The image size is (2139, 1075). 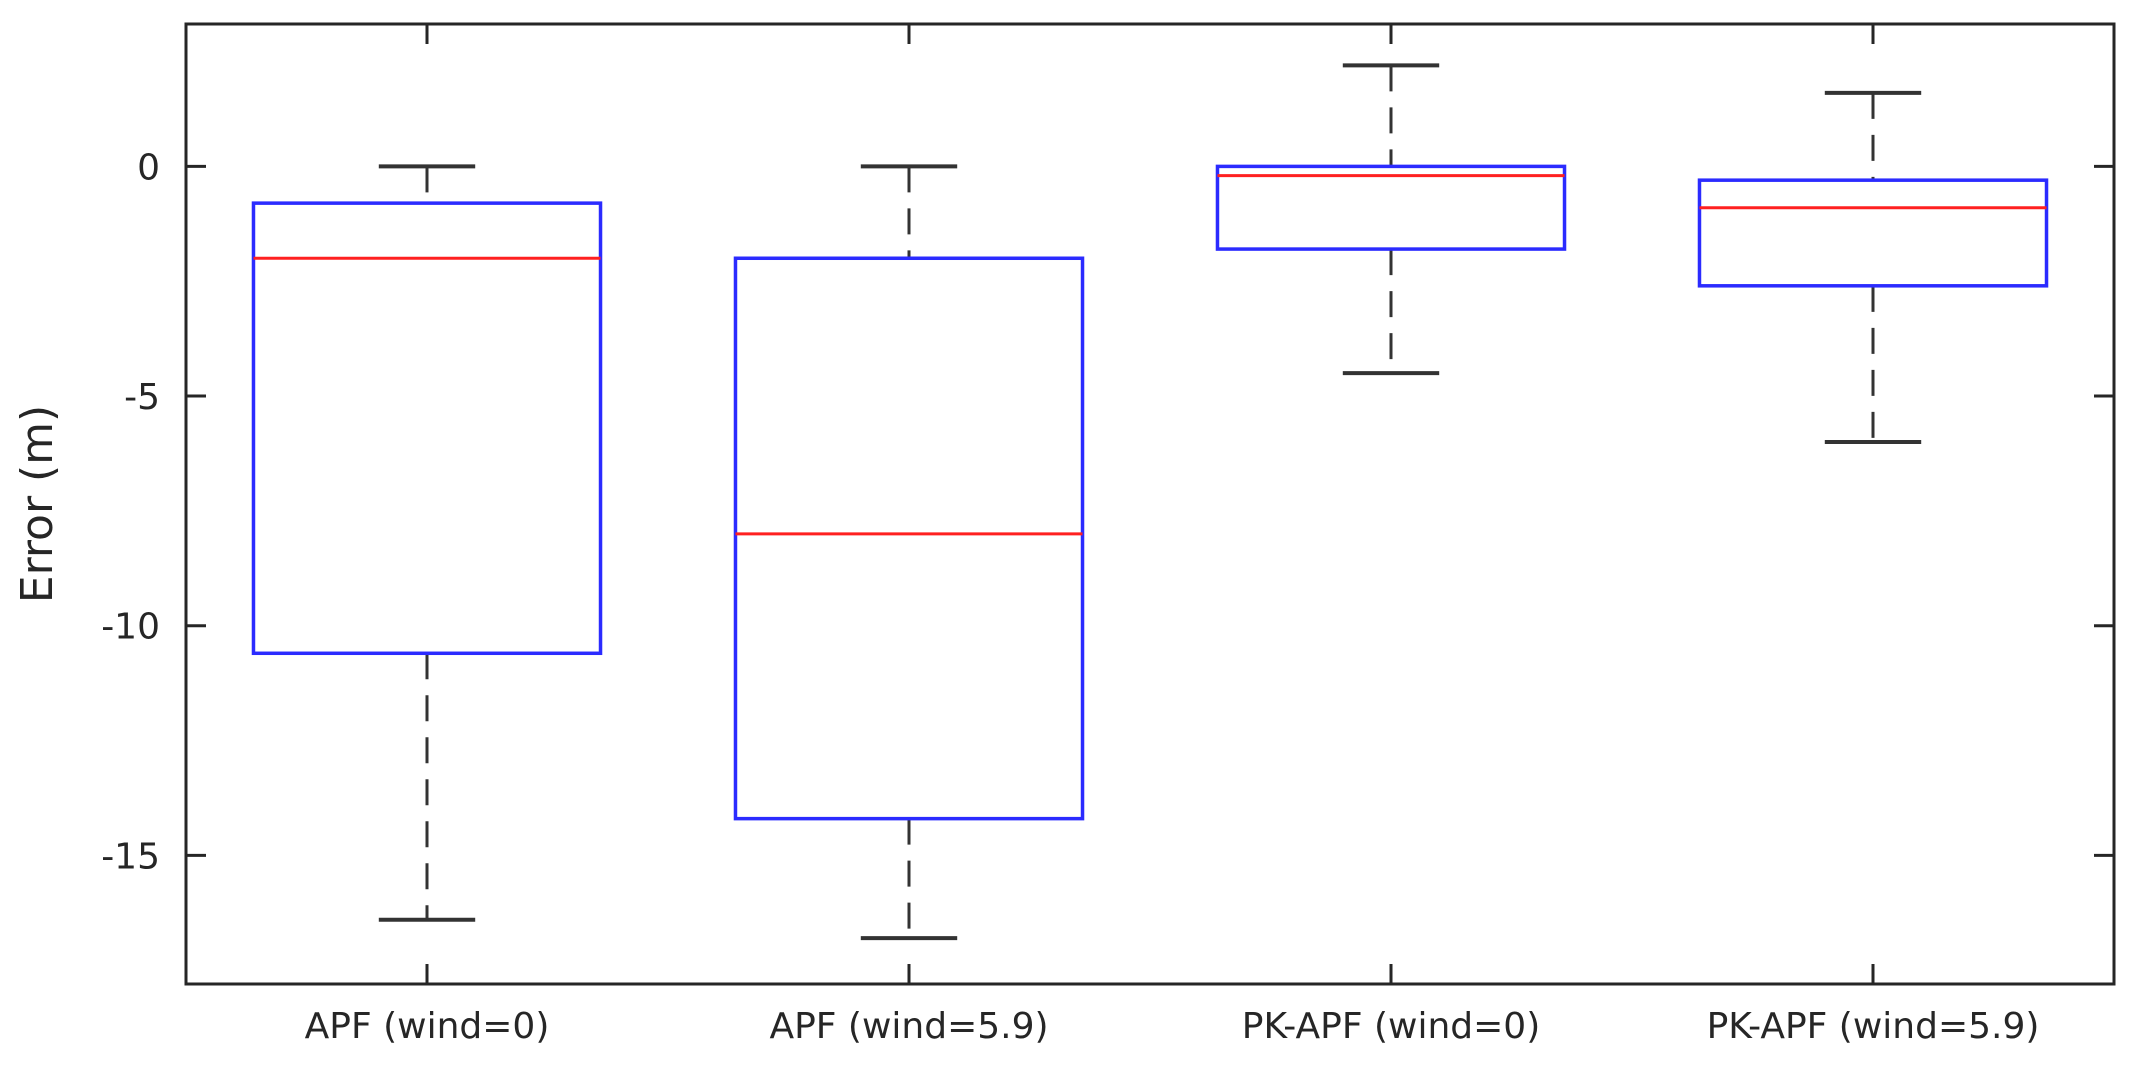 What do you see at coordinates (427, 1026) in the screenshot?
I see `x-tick-label: APF (wind=0)` at bounding box center [427, 1026].